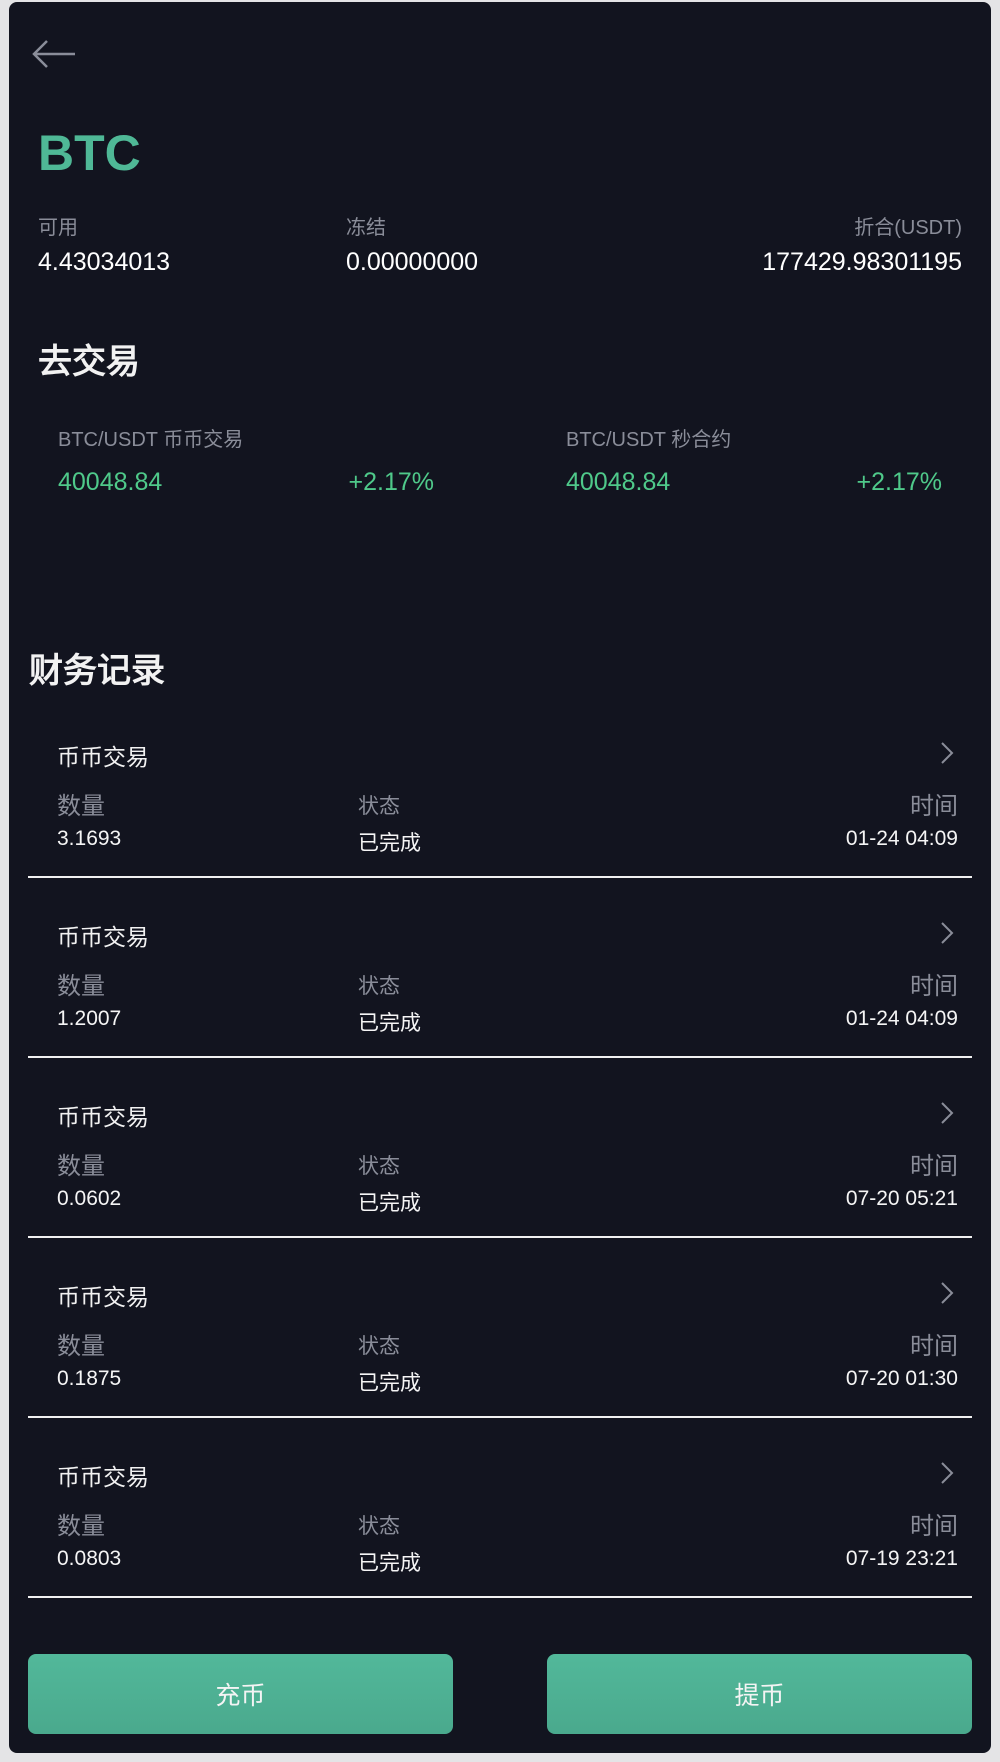  What do you see at coordinates (97, 671) in the screenshot?
I see `records-title: 财务记录` at bounding box center [97, 671].